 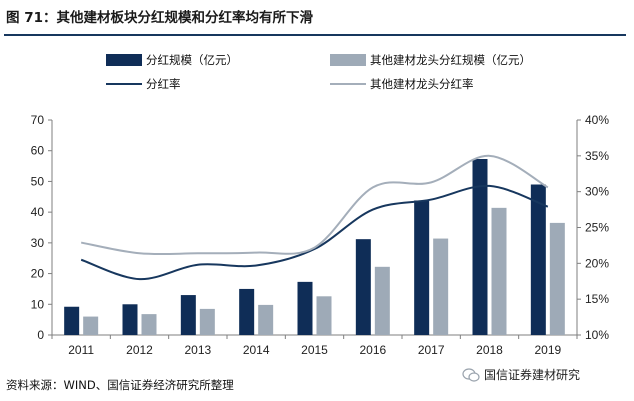 I want to click on y-left-tick-label: 0, so click(x=40, y=335).